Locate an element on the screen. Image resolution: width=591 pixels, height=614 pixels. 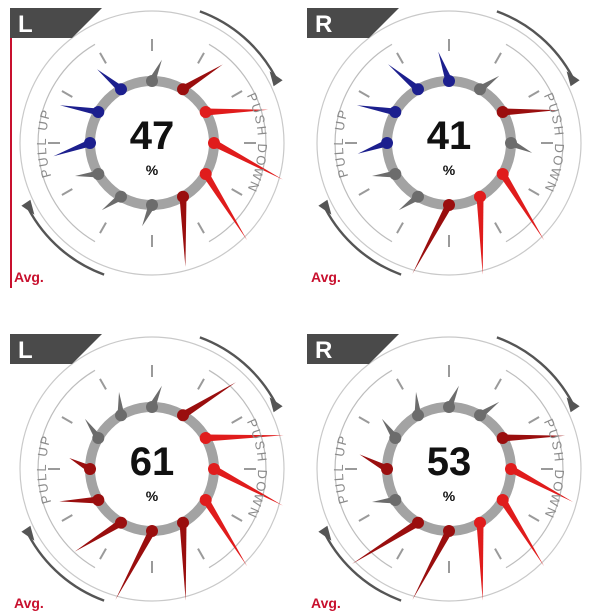
percentage-value: 41 is located at coordinates (449, 136).